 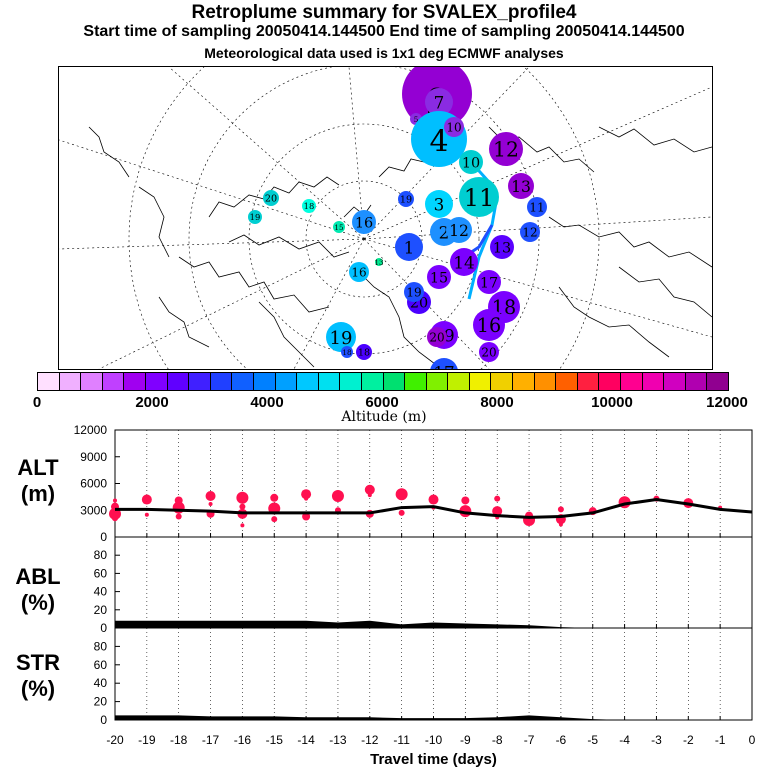 What do you see at coordinates (243, 740) in the screenshot?
I see `x-tick-label: -16` at bounding box center [243, 740].